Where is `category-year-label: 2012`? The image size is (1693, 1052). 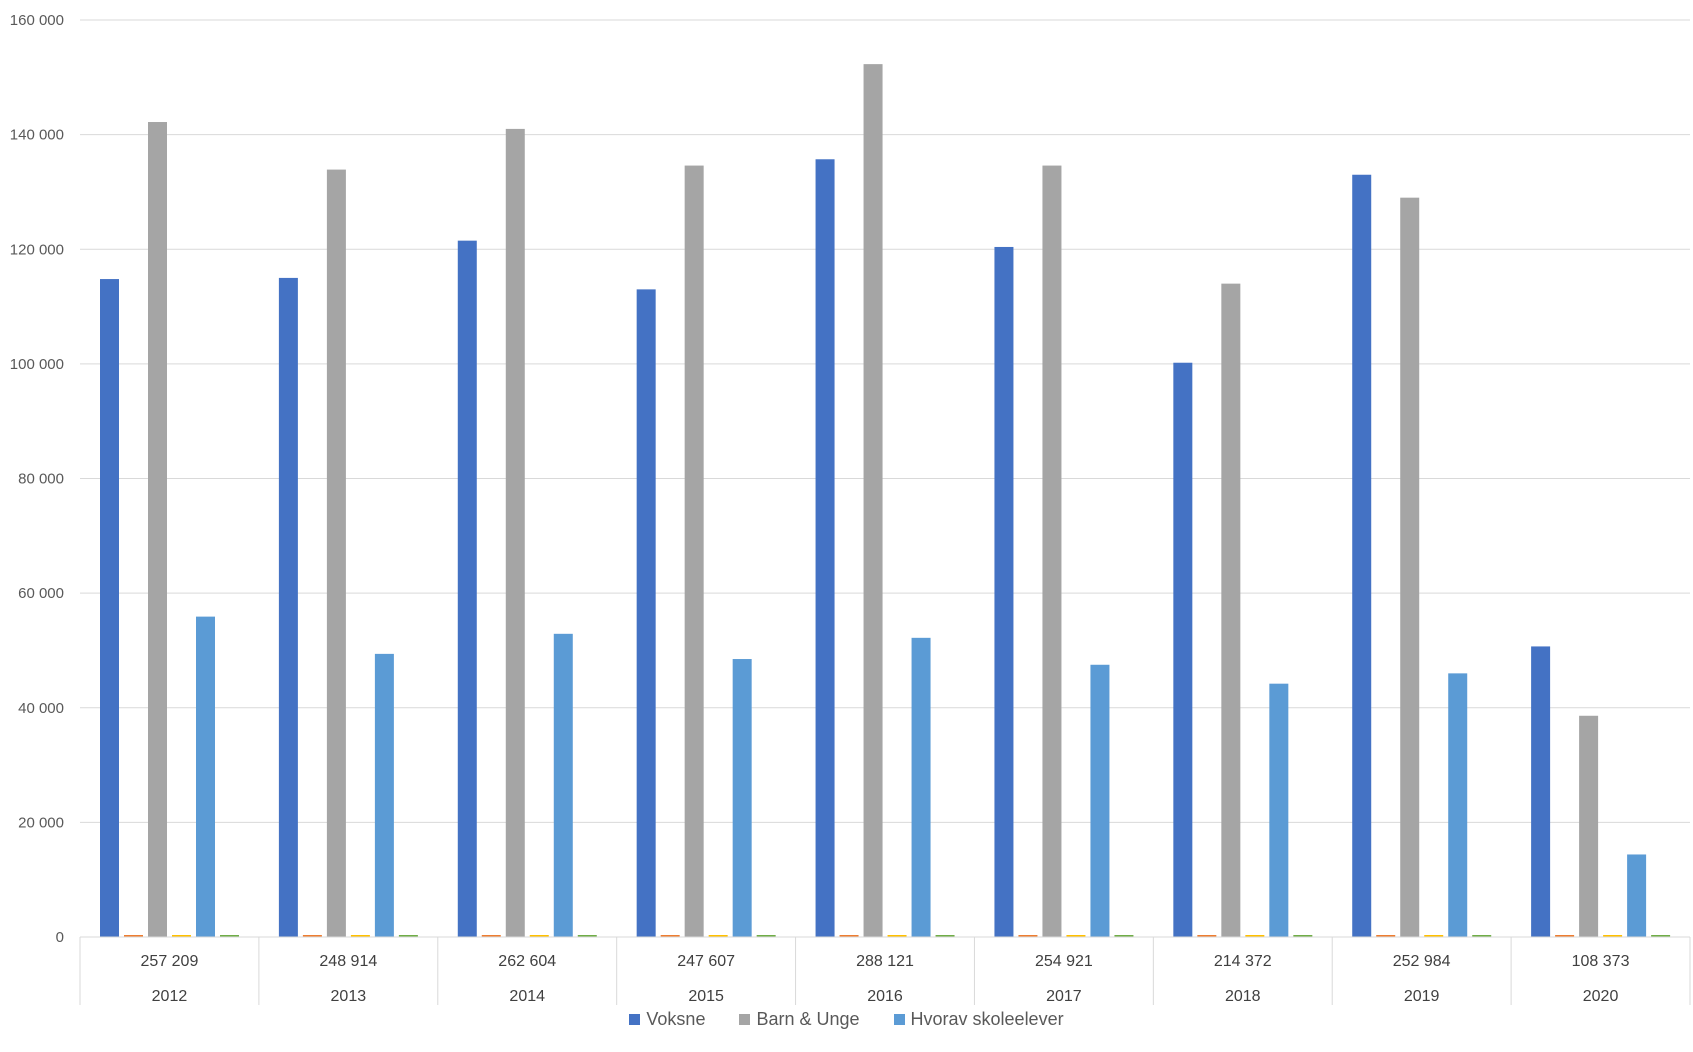 category-year-label: 2012 is located at coordinates (170, 996).